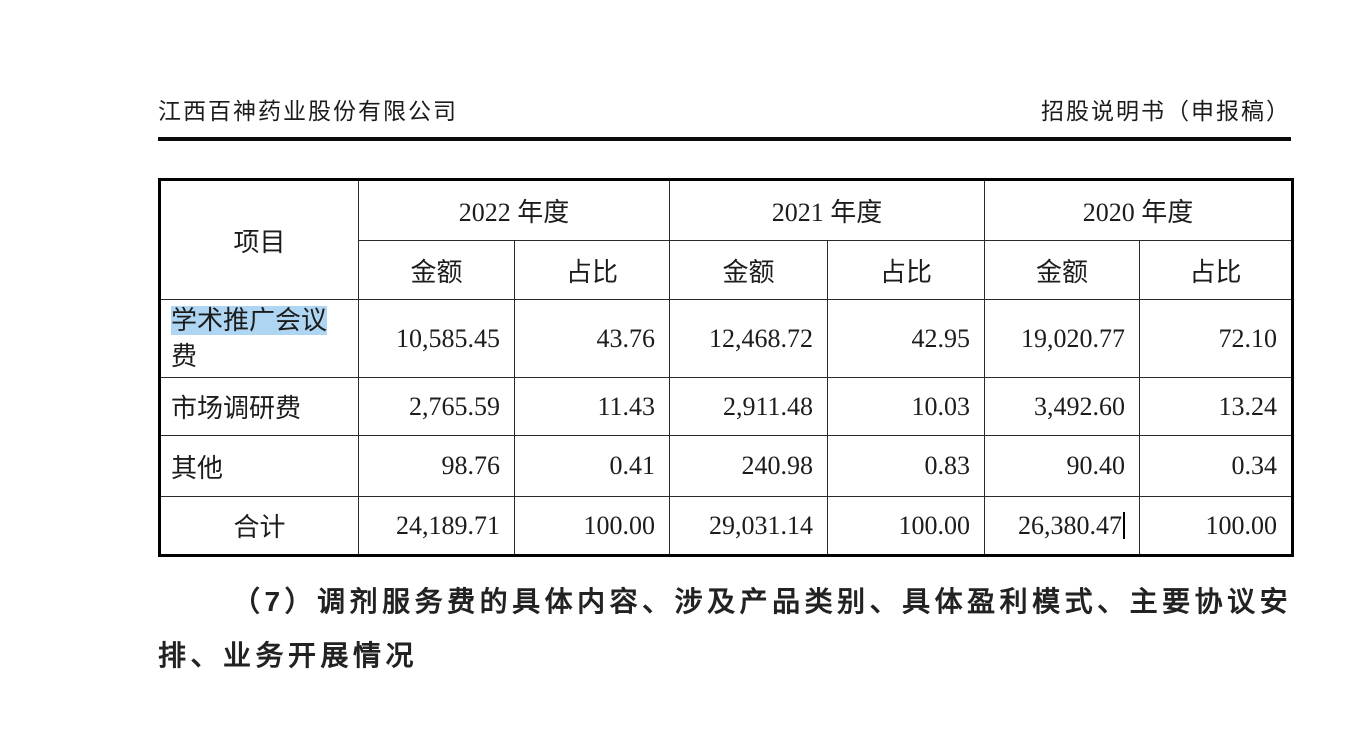 This screenshot has width=1356, height=734. I want to click on row-label-rest: 费, so click(184, 356).